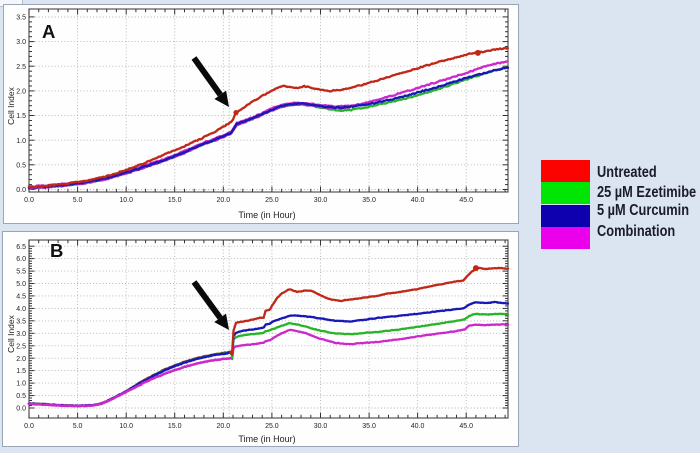 This screenshot has width=700, height=453. What do you see at coordinates (21, 259) in the screenshot?
I see `svg-text: 6.0` at bounding box center [21, 259].